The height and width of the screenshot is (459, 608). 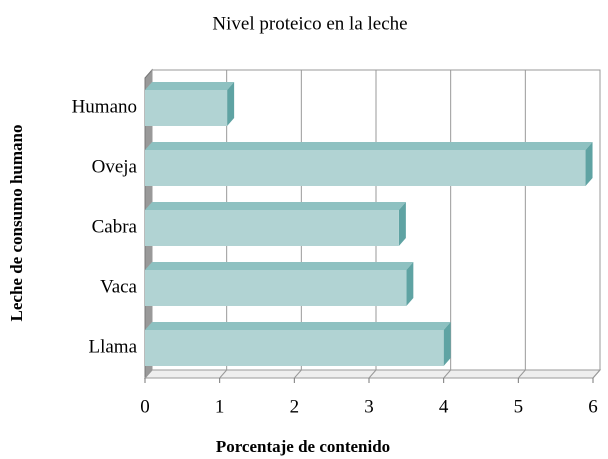 What do you see at coordinates (118, 286) in the screenshot?
I see `y-tick-label: Vaca` at bounding box center [118, 286].